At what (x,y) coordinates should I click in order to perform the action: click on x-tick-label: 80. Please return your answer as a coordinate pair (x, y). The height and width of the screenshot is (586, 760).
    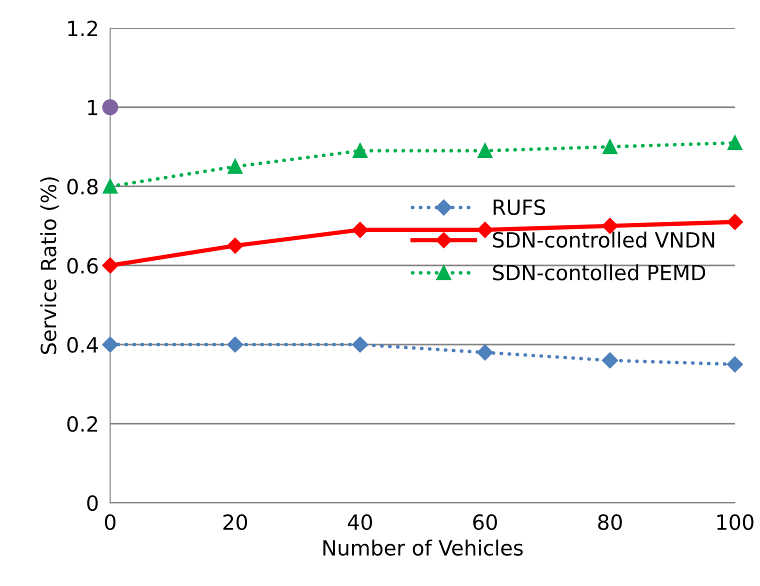
    Looking at the image, I should click on (610, 522).